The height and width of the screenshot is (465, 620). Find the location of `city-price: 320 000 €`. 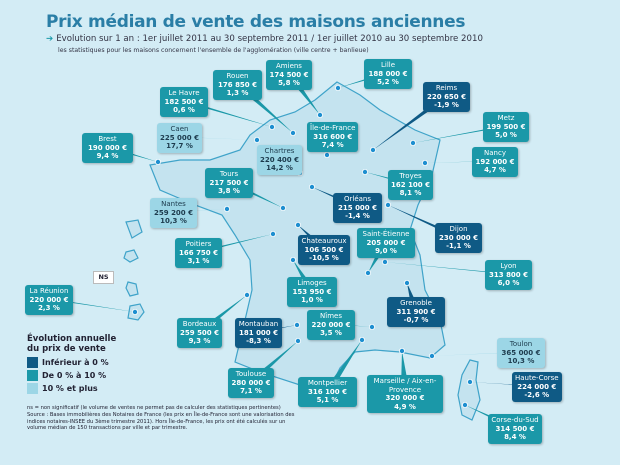

city-price: 320 000 € is located at coordinates (405, 398).